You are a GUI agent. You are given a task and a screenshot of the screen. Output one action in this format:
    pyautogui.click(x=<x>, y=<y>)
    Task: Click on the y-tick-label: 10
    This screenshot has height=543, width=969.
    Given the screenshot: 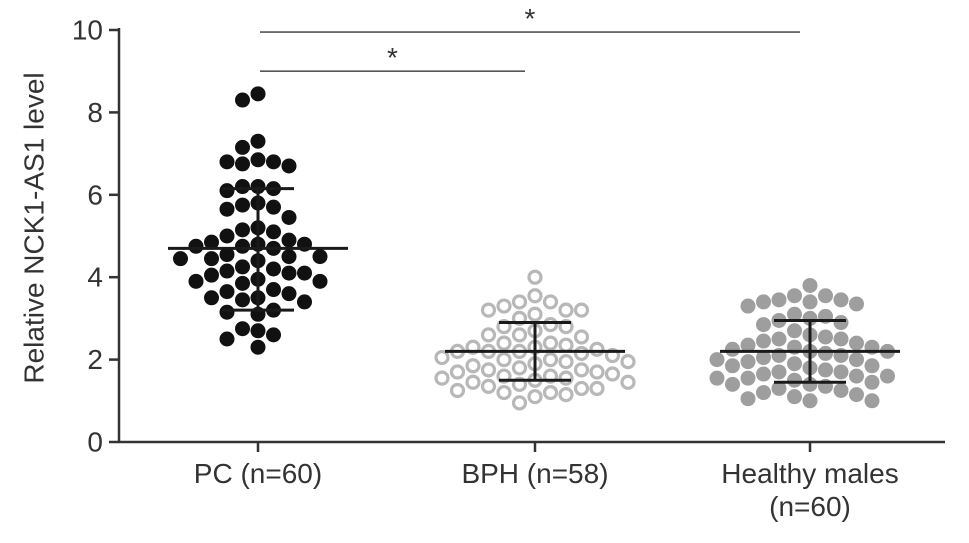 What is the action you would take?
    pyautogui.click(x=87, y=30)
    